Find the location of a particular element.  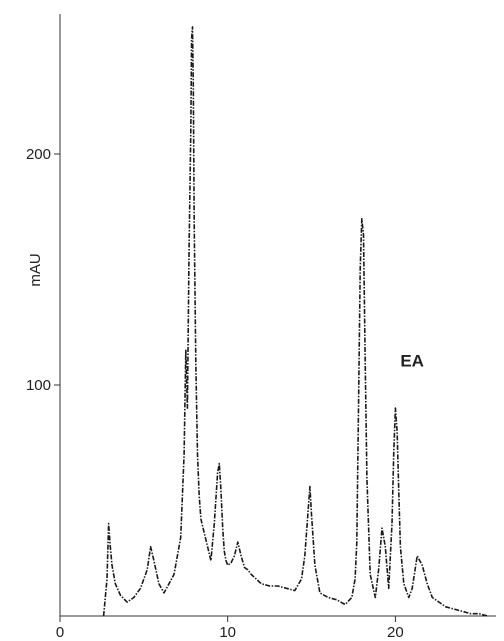

y-axis-title: mAU is located at coordinates (35, 269).